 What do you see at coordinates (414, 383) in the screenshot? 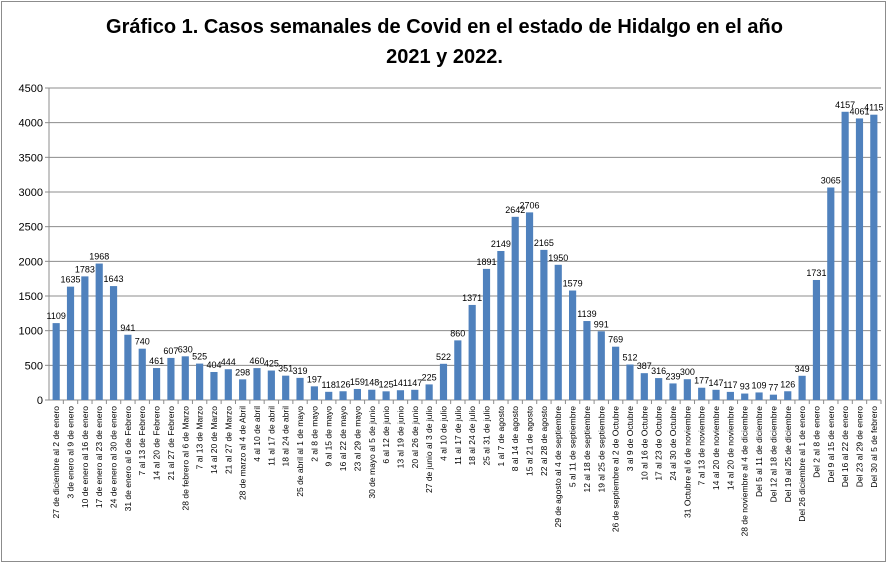
I see `data-label: 147` at bounding box center [414, 383].